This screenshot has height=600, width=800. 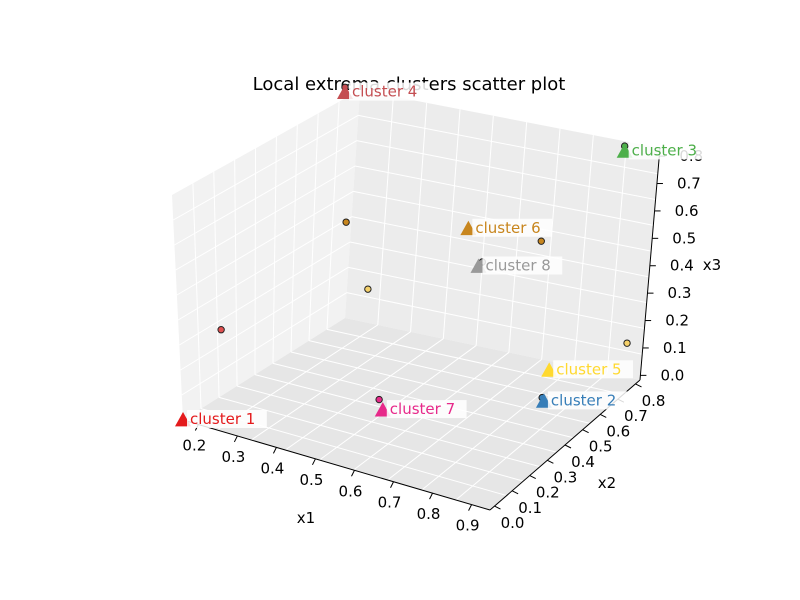 What do you see at coordinates (672, 375) in the screenshot?
I see `z-tick-label: 0.0` at bounding box center [672, 375].